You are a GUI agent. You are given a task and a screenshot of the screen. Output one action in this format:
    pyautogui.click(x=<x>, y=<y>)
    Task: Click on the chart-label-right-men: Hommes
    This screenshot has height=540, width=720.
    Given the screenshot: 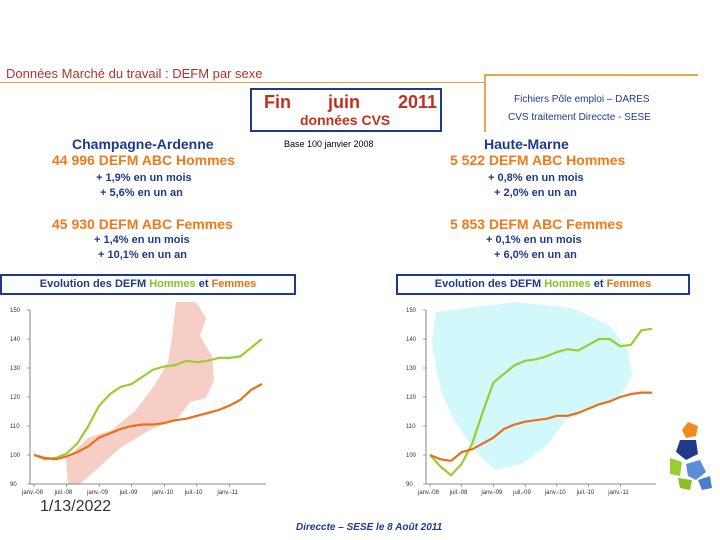 What is the action you would take?
    pyautogui.click(x=567, y=284)
    